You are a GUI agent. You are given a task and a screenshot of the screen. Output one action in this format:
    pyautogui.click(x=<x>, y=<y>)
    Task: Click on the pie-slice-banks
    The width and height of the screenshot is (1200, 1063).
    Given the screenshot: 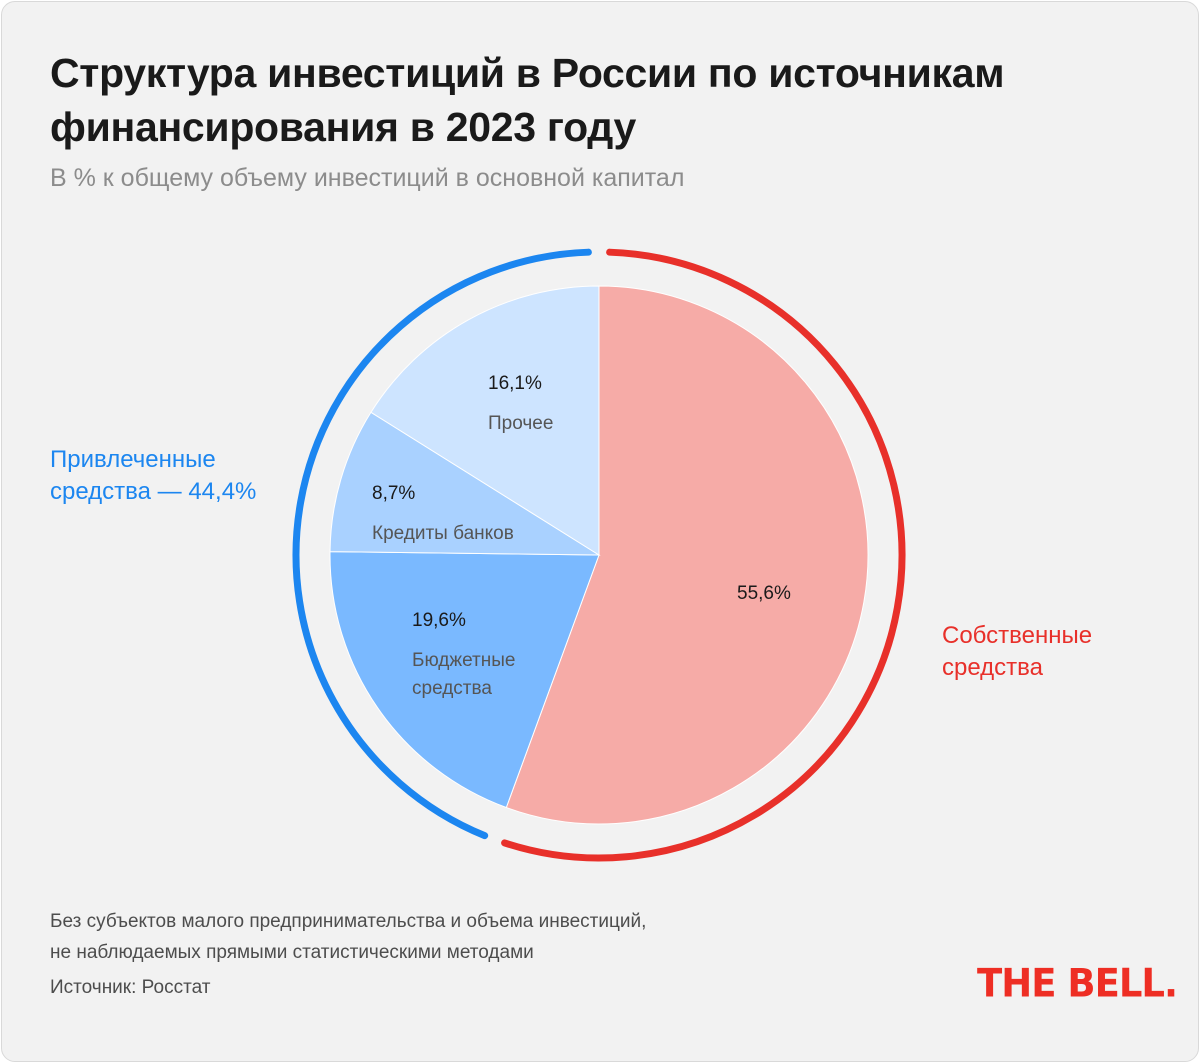 What is the action you would take?
    pyautogui.click(x=465, y=483)
    